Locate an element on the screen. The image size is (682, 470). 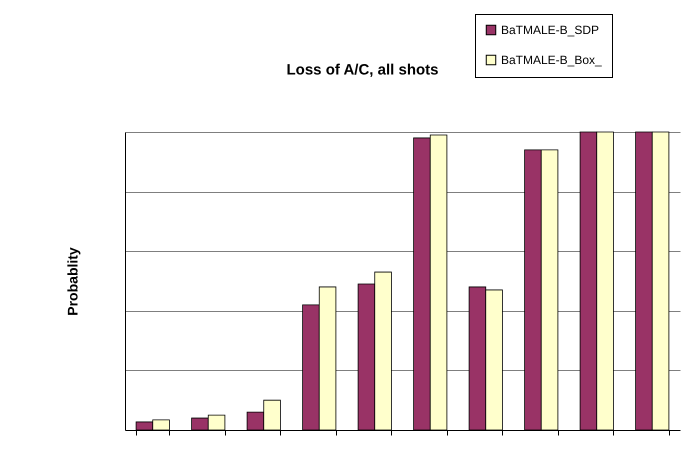
legend-label: BaTMALE-B_Box_ is located at coordinates (551, 60).